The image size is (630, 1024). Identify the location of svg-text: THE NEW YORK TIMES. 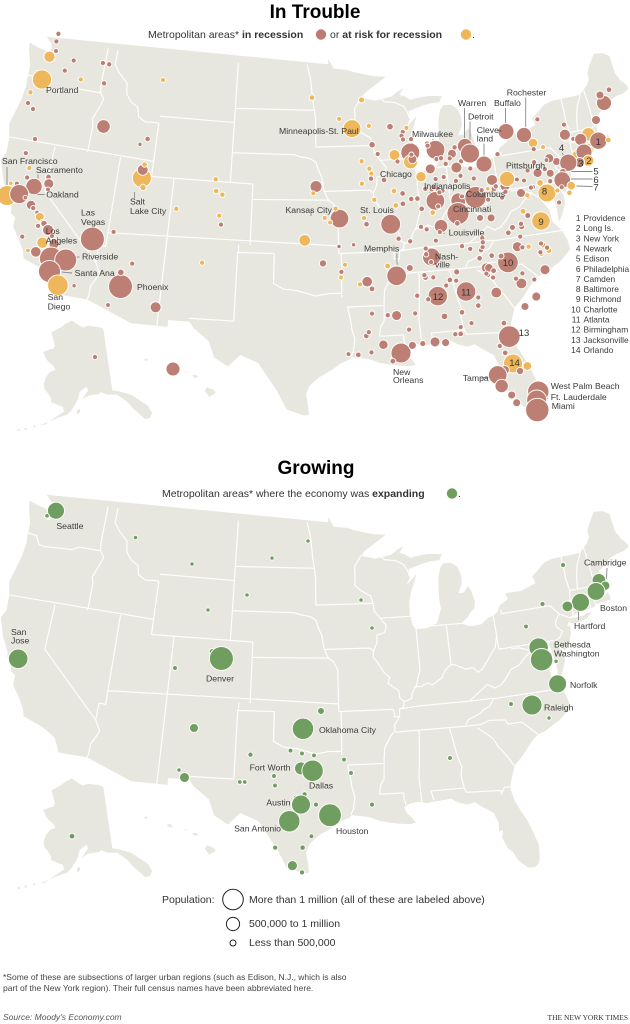
(588, 1017).